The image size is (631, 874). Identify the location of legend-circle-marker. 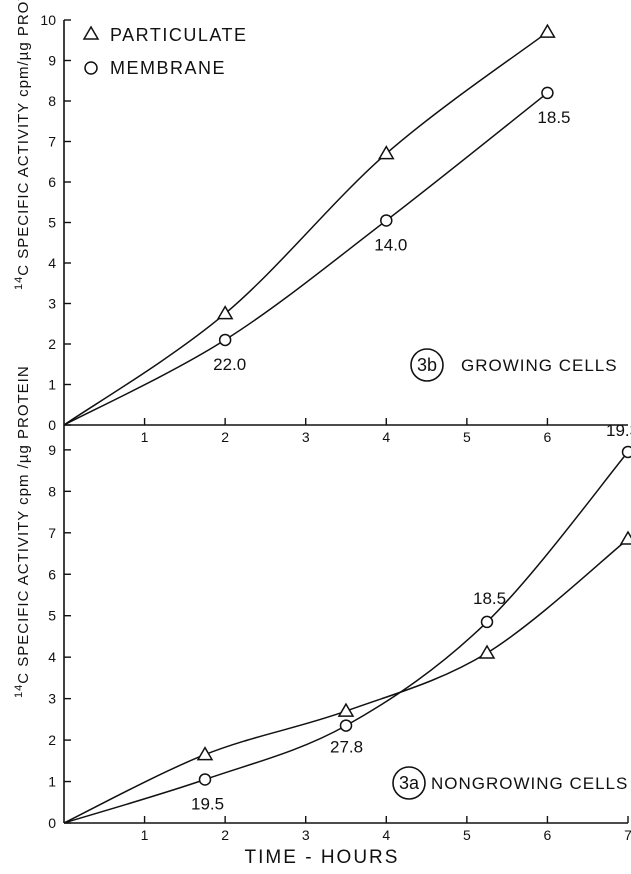
(91, 68).